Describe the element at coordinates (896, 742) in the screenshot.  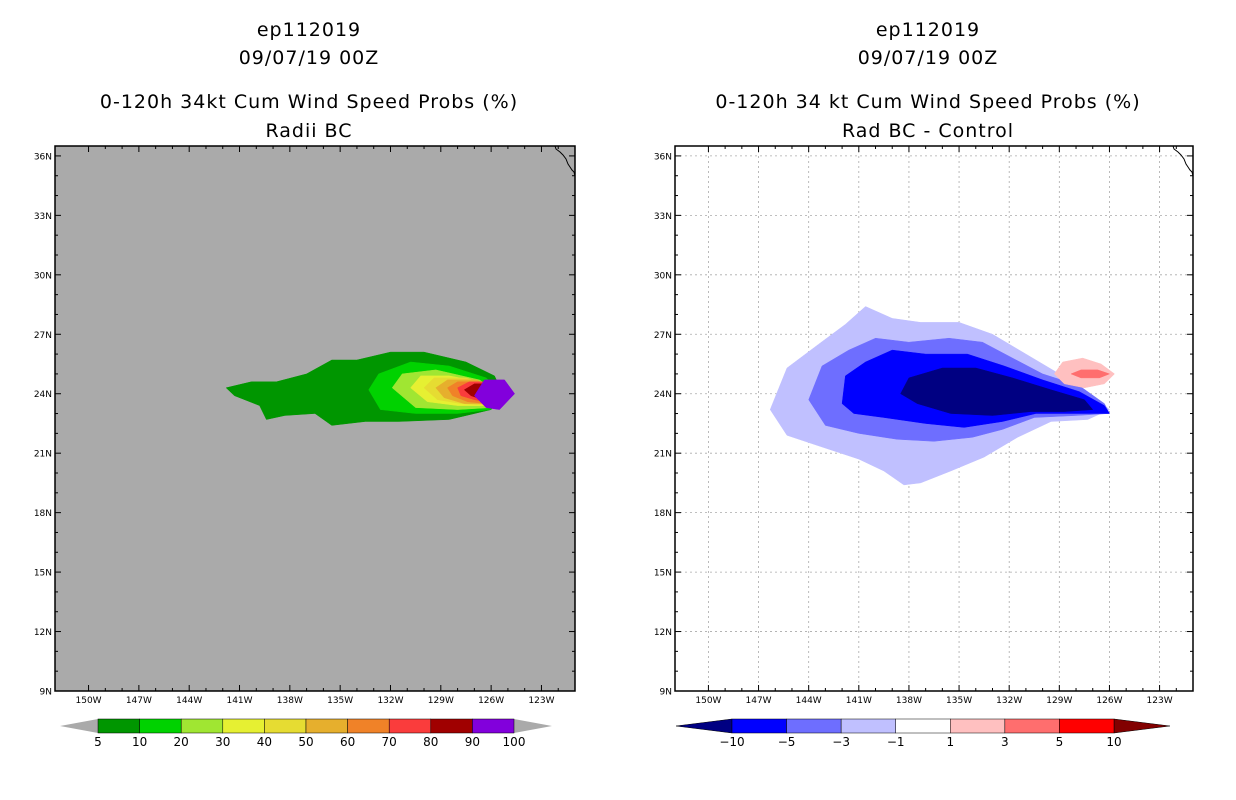
I see `colorbar-label: −1` at that location.